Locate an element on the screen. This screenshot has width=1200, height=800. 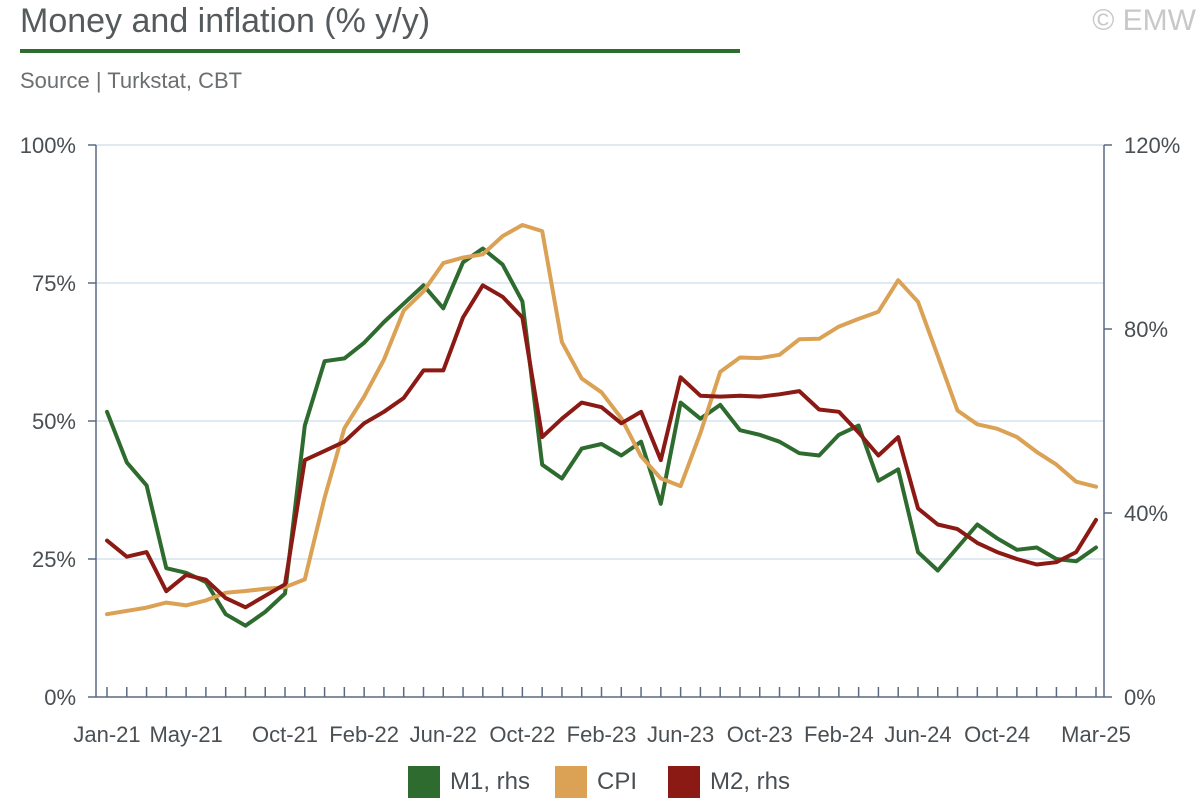
x-tick-label: Jun-23 is located at coordinates (680, 734).